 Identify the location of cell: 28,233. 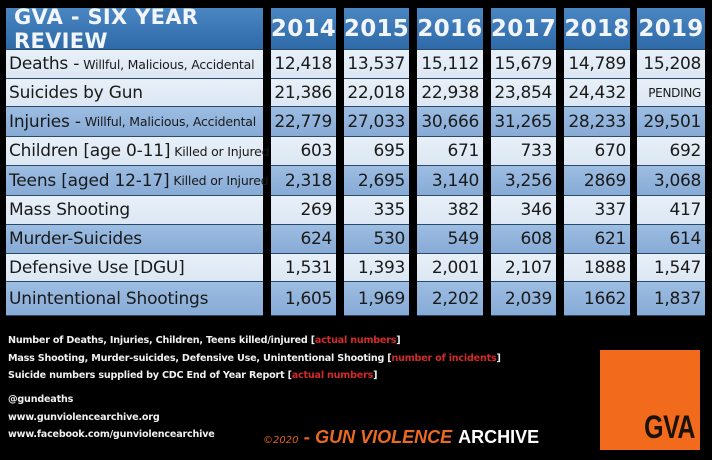
(597, 122).